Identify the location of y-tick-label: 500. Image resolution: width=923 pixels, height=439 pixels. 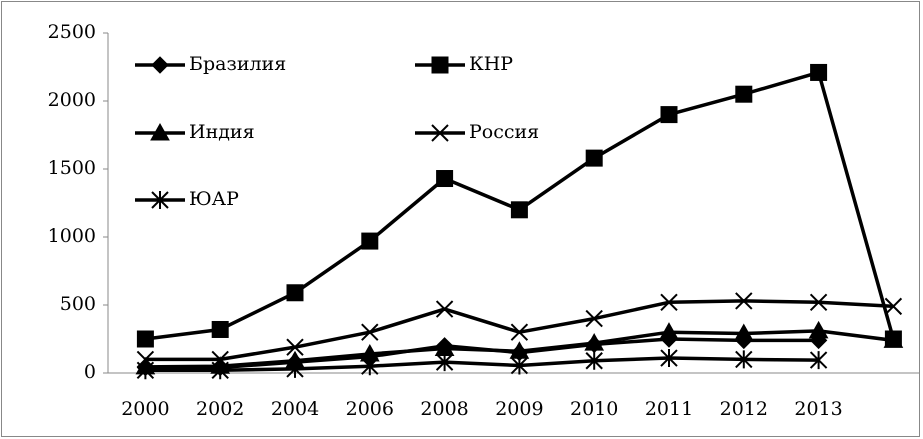
(78, 304).